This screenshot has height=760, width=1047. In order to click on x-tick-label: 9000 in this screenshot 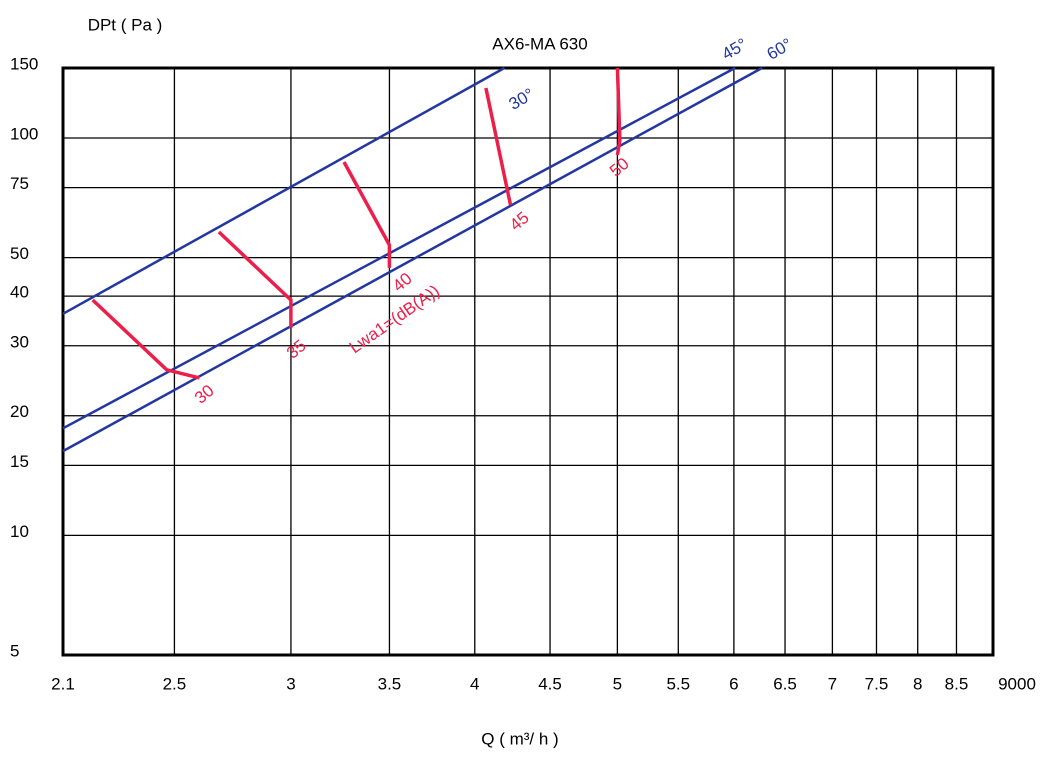, I will do `click(1017, 683)`.